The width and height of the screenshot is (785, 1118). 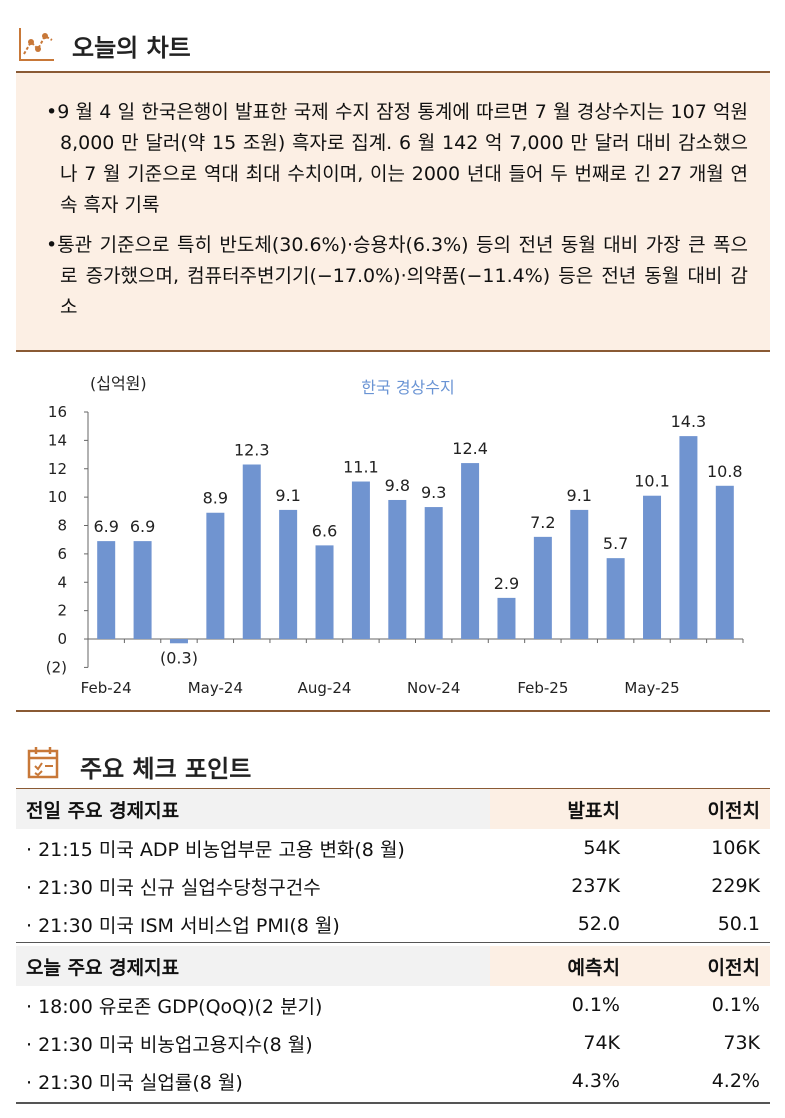 I want to click on value-cell: 54K, so click(x=601, y=848).